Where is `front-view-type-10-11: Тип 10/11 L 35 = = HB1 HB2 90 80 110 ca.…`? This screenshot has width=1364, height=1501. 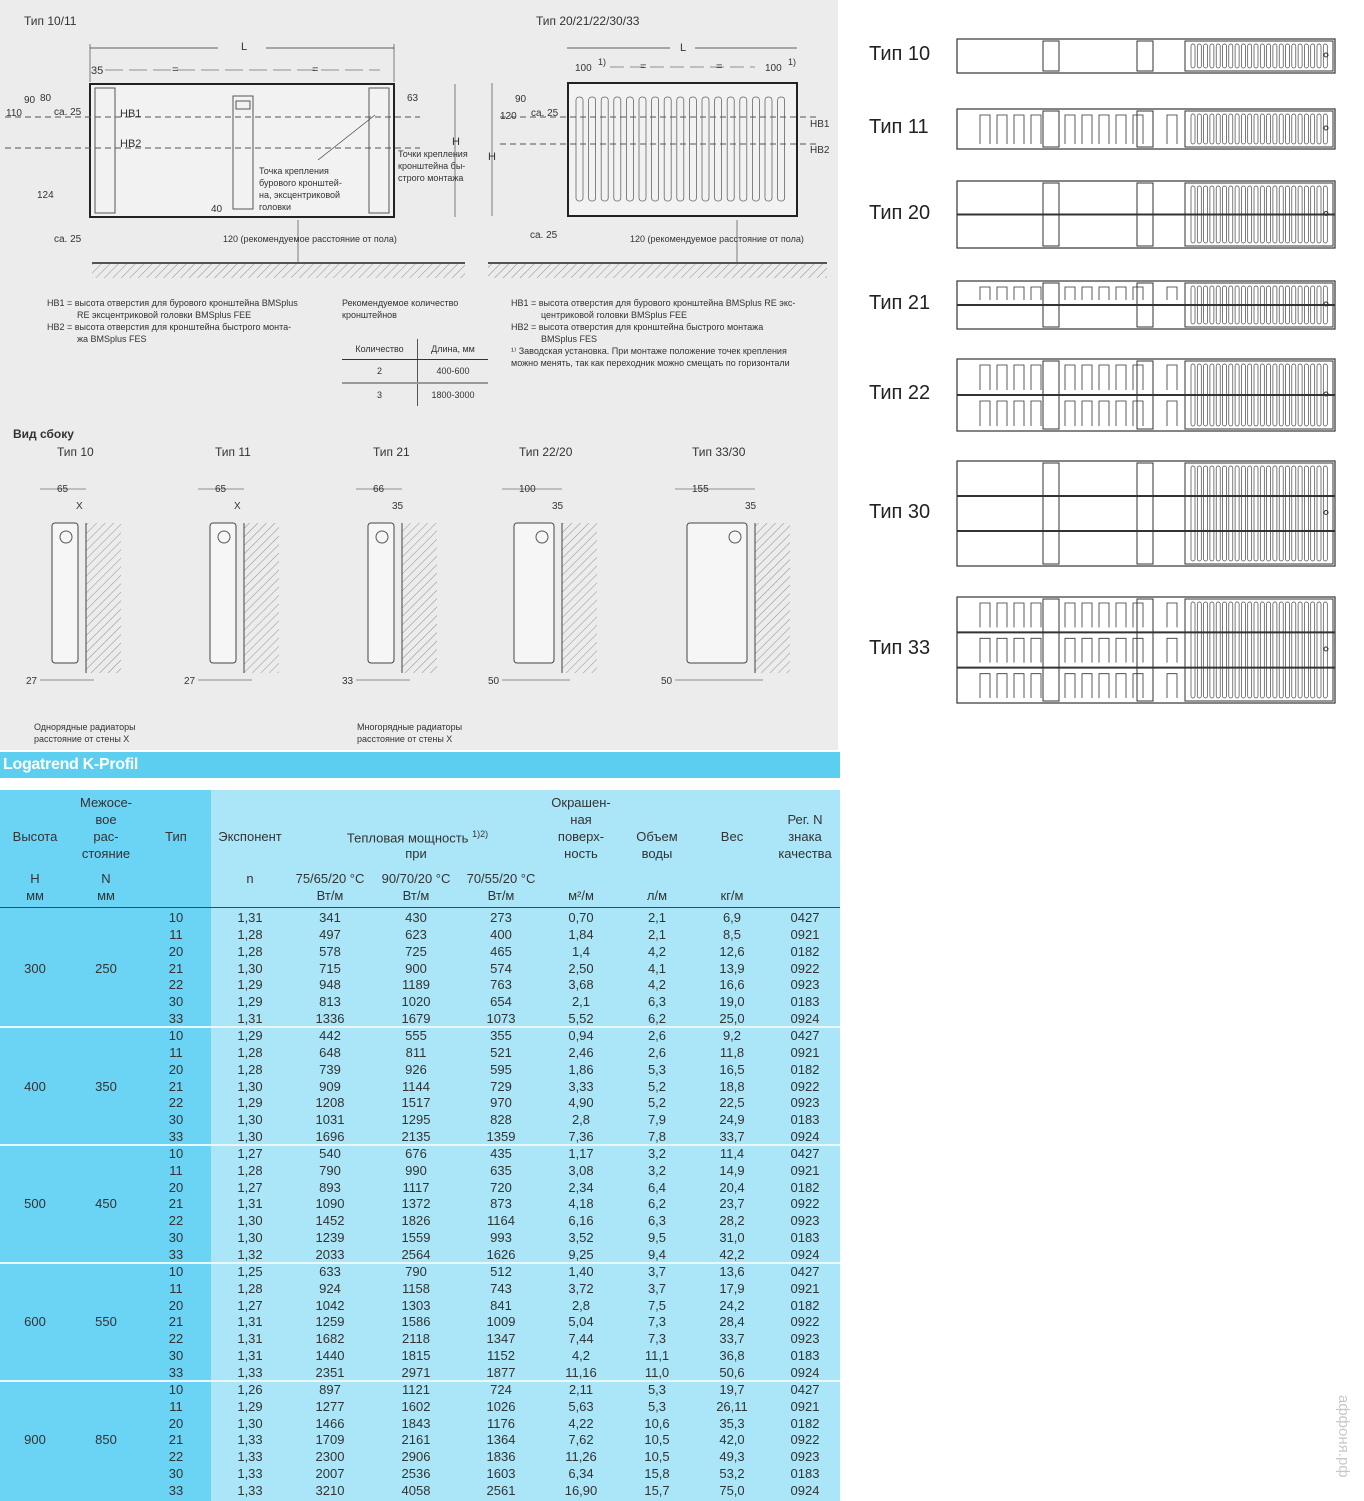 front-view-type-10-11: Тип 10/11 L 35 = = HB1 HB2 90 80 110 ca.… is located at coordinates (236, 146).